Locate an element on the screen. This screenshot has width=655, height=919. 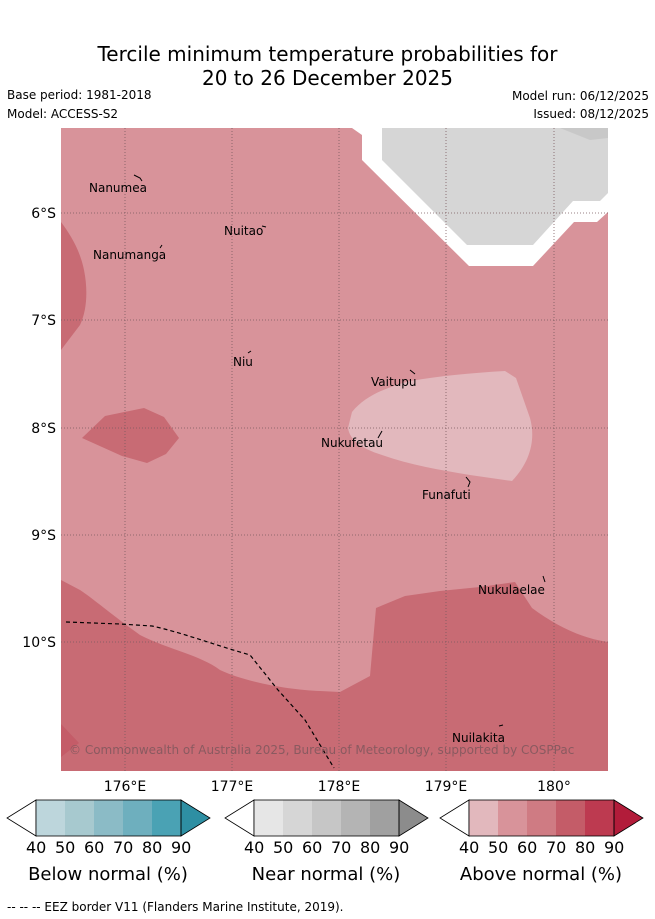
near-tick-50: 50 is located at coordinates (283, 847).